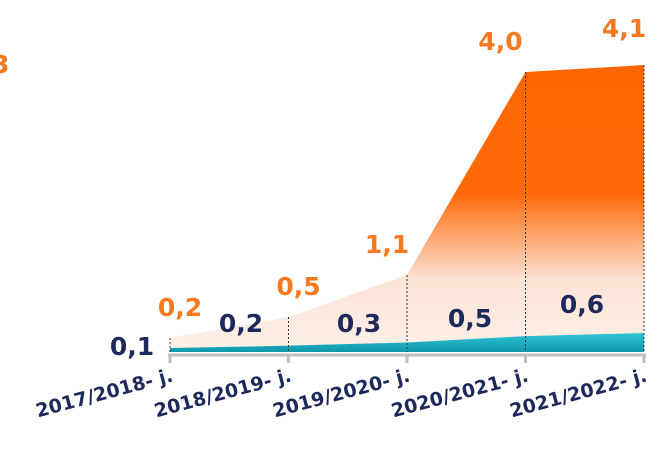  What do you see at coordinates (470, 318) in the screenshot?
I see `navy-label-3: 0,5` at bounding box center [470, 318].